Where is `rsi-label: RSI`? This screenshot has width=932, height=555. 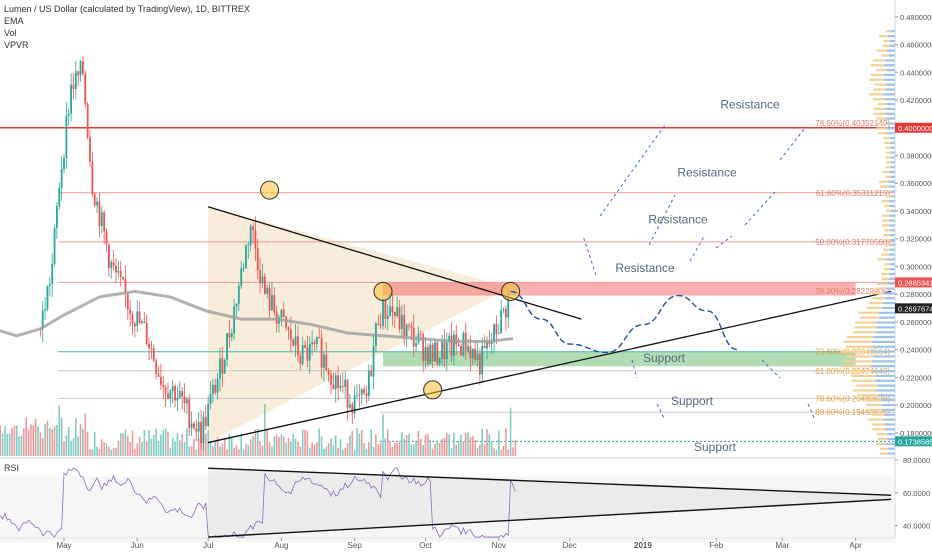
rsi-label: RSI is located at coordinates (12, 468).